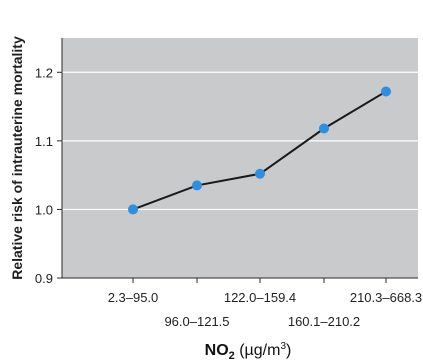 The width and height of the screenshot is (423, 363). What do you see at coordinates (44, 141) in the screenshot?
I see `y-tick-label: 1.1` at bounding box center [44, 141].